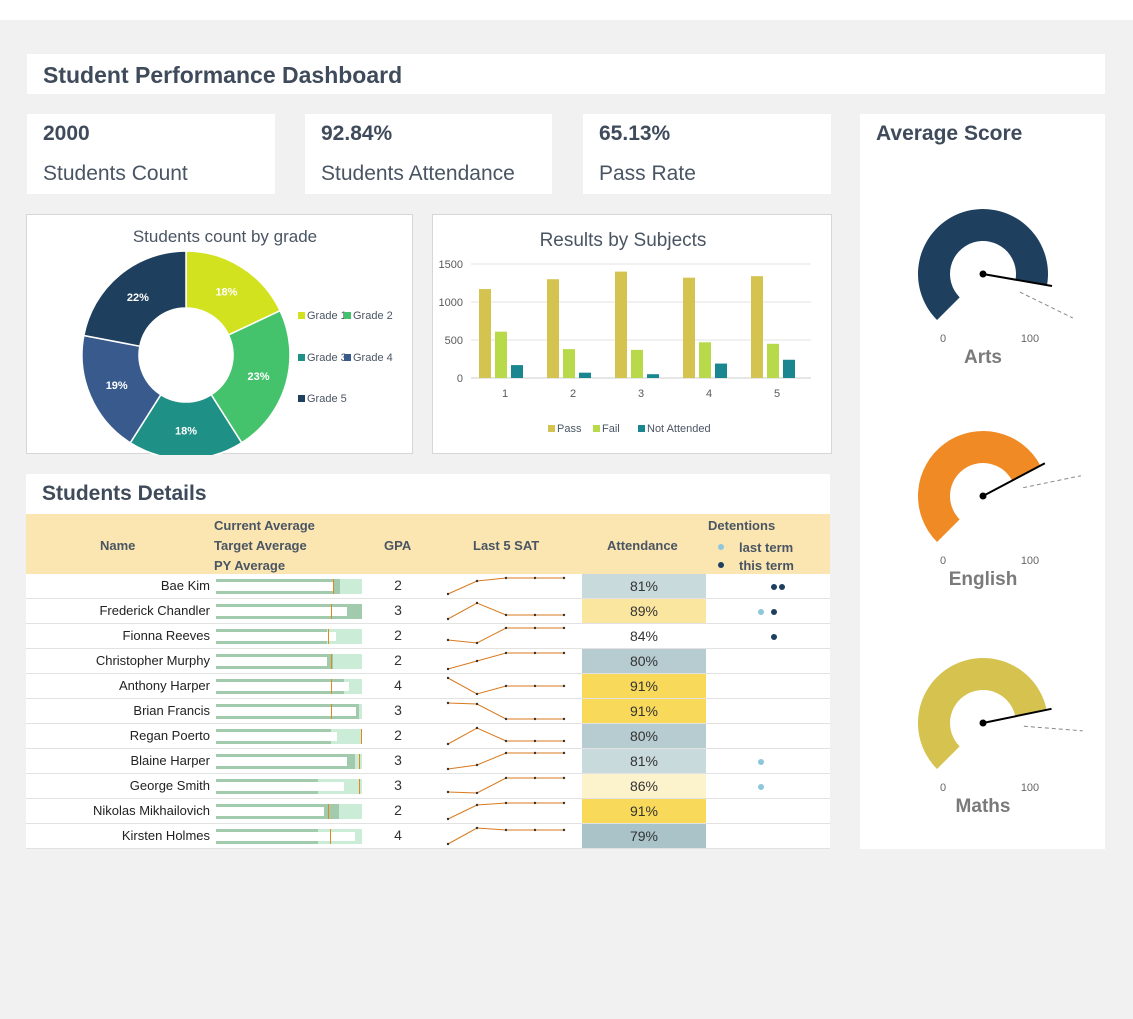 The width and height of the screenshot is (1133, 1019). I want to click on legend-last-term: last term, so click(766, 547).